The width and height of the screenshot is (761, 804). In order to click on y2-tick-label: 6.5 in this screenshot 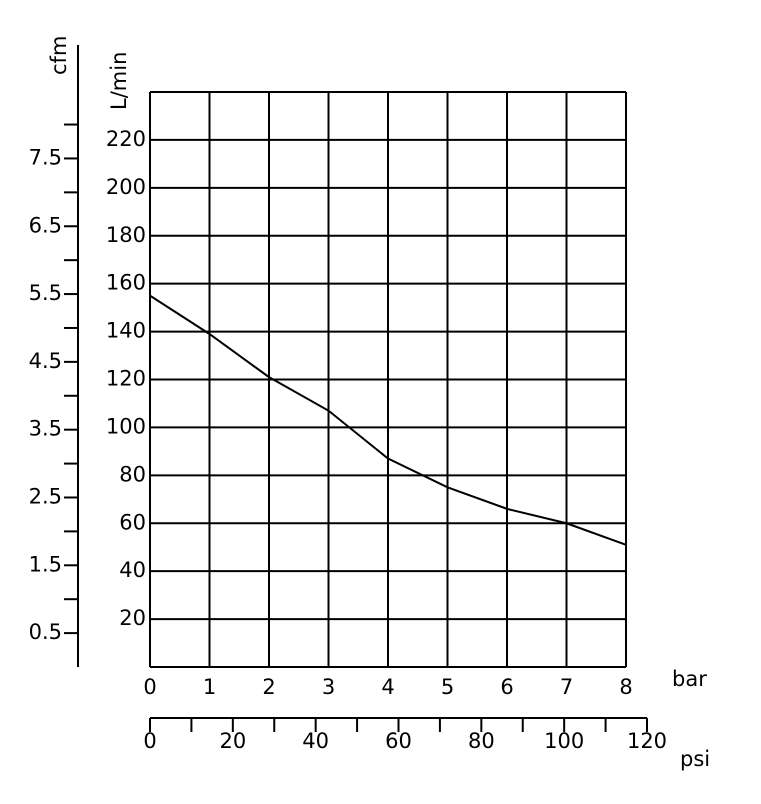, I will do `click(45, 225)`.